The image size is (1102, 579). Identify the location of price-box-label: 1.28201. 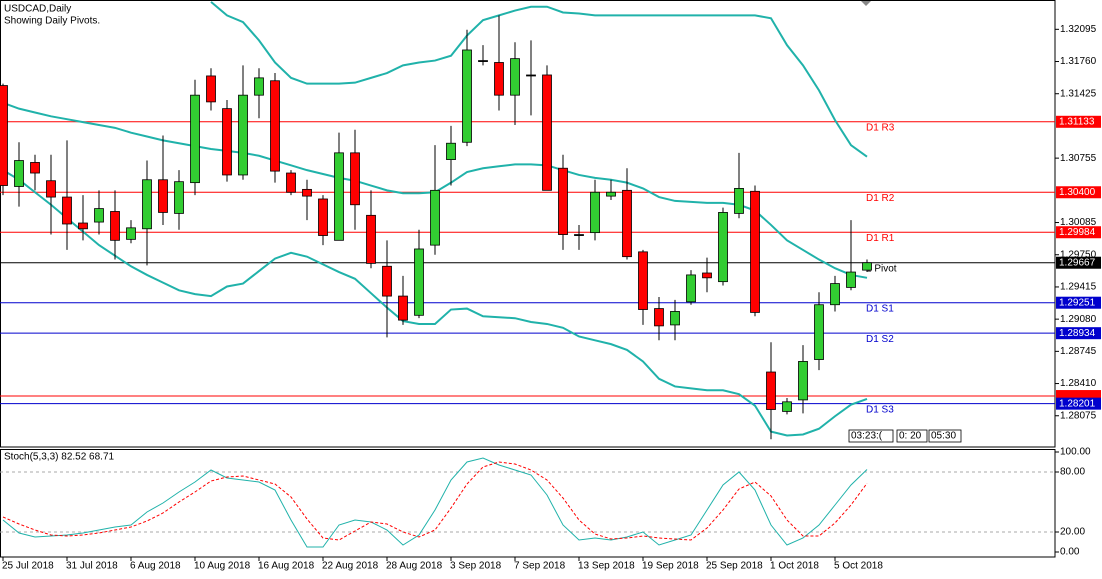
(1077, 403).